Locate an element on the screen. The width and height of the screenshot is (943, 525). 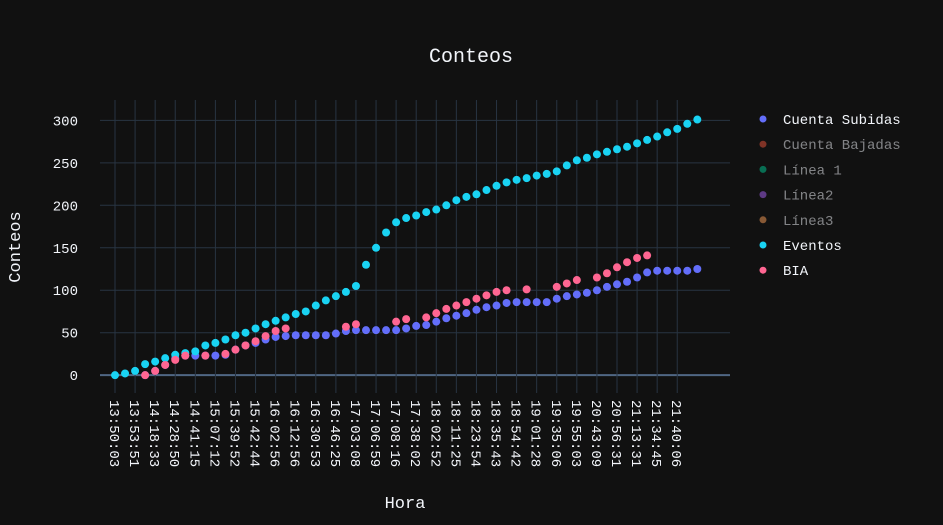
x-tick-label: 15:07:12 is located at coordinates (213, 433).